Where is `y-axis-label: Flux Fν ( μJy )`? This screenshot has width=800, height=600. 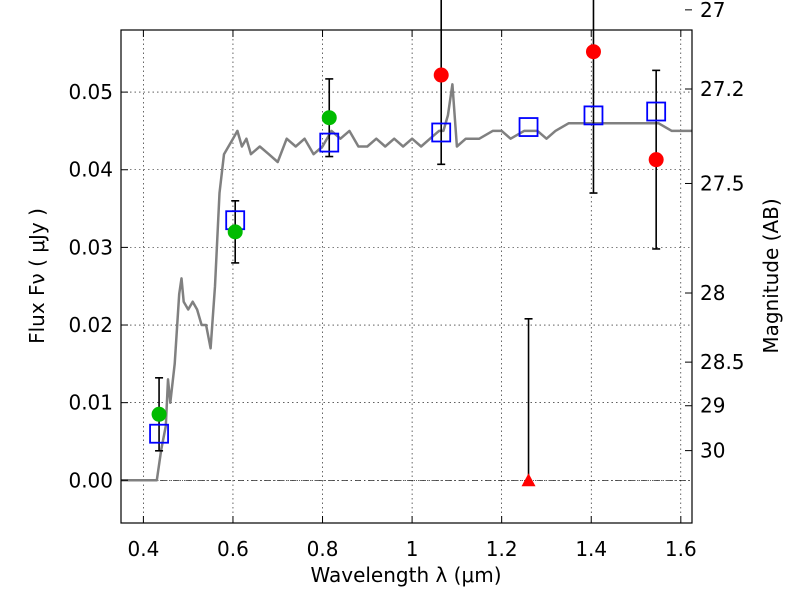 y-axis-label: Flux Fν ( μJy ) is located at coordinates (37, 276).